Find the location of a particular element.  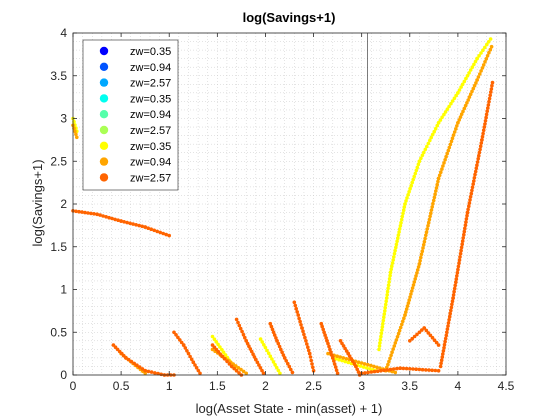

legend-label: zw=0.94 is located at coordinates (150, 115).